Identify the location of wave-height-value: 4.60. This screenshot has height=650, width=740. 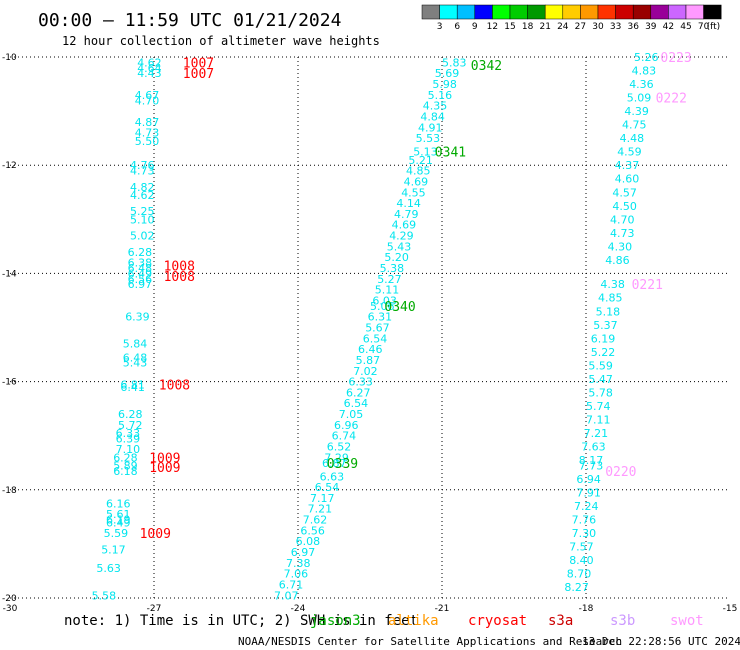
(627, 179).